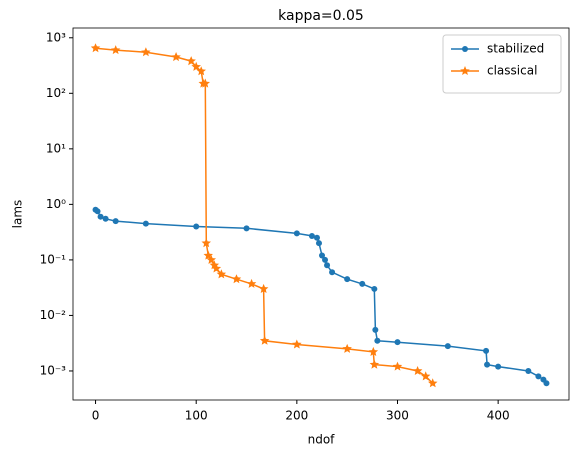 The image size is (578, 454). Describe the element at coordinates (397, 416) in the screenshot. I see `x-tick-label: 300` at that location.